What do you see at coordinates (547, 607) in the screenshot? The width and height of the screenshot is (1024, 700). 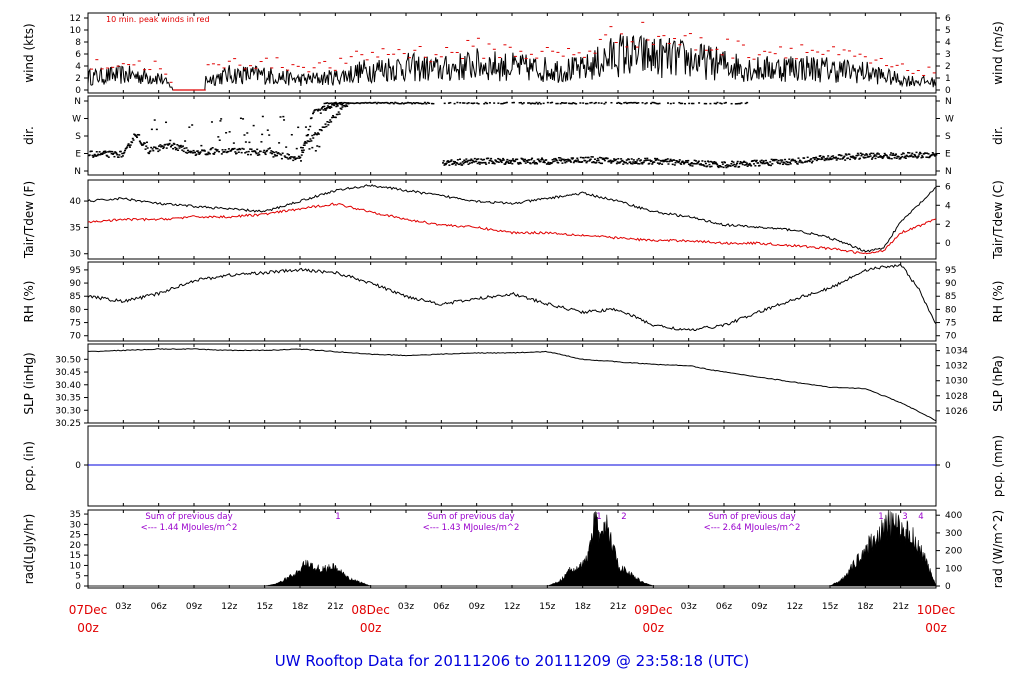 I see `x-tick-label: 15z` at bounding box center [547, 607].